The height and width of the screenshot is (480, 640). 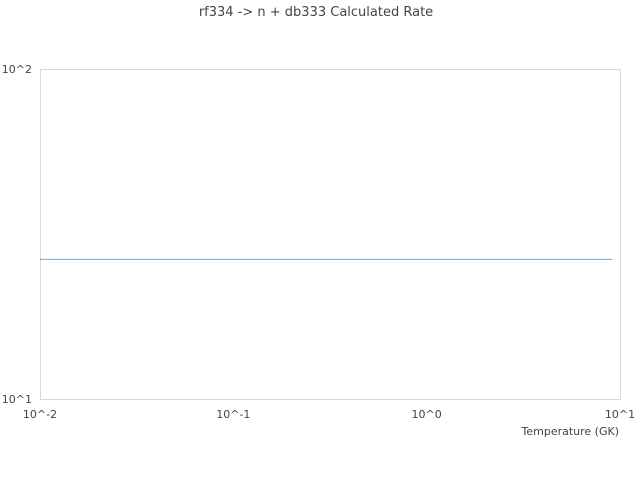 What do you see at coordinates (17, 399) in the screenshot?
I see `y-tick-label: 10^1` at bounding box center [17, 399].